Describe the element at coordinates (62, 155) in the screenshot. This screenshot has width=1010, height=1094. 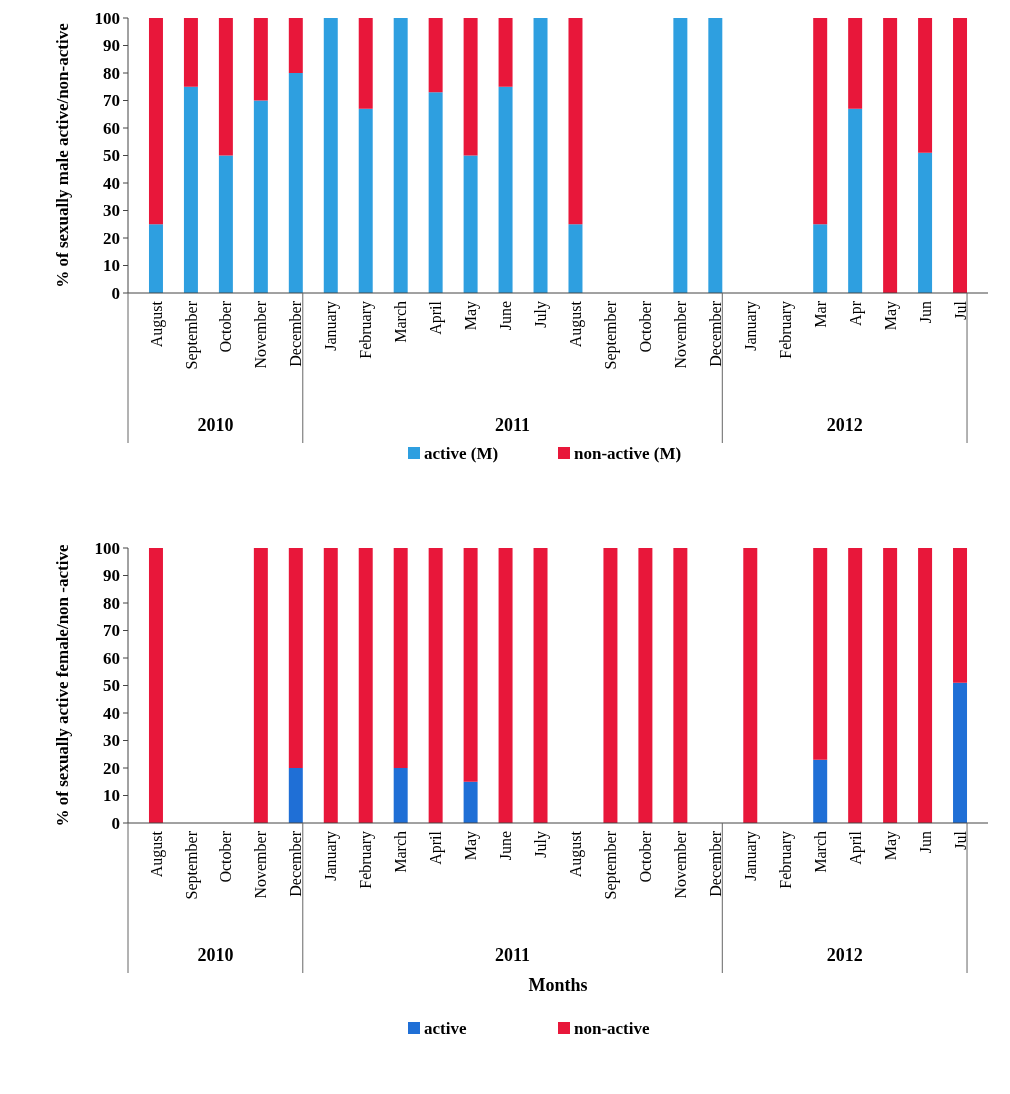
I see `y-axis-title: % of sexually male active/non-active` at that location.